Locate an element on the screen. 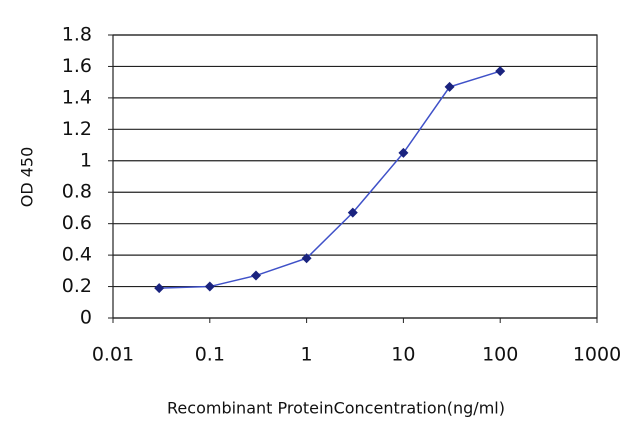 This screenshot has width=640, height=427. y-axis-label: OD 450 is located at coordinates (27, 177).